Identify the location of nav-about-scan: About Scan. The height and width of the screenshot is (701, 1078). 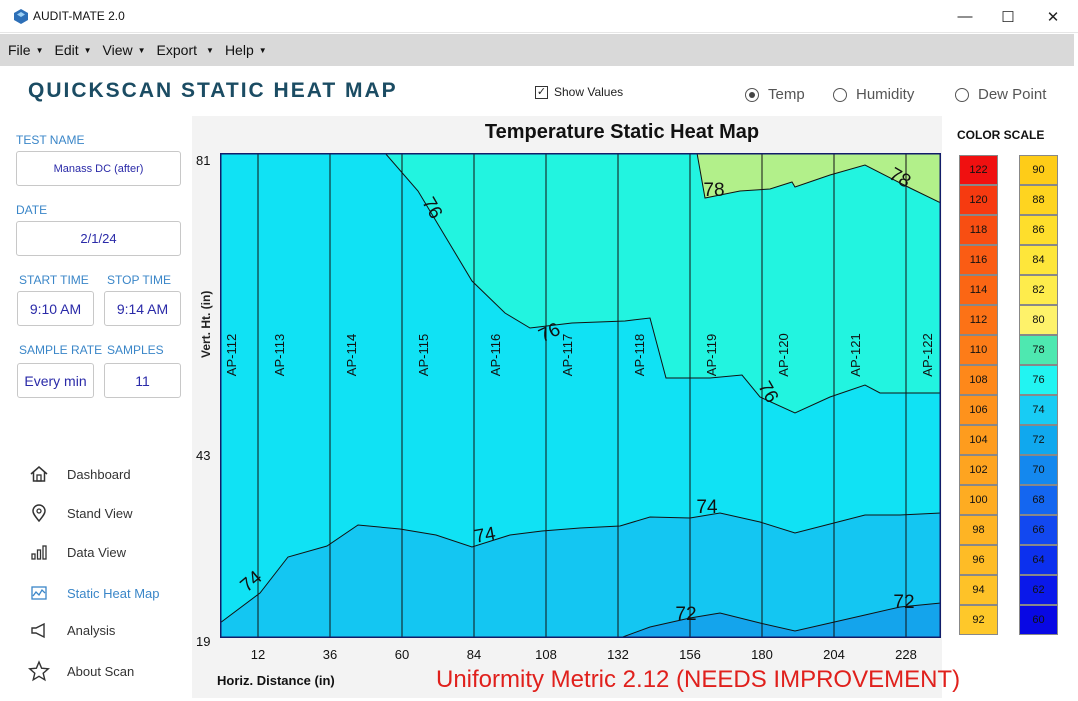
(81, 671).